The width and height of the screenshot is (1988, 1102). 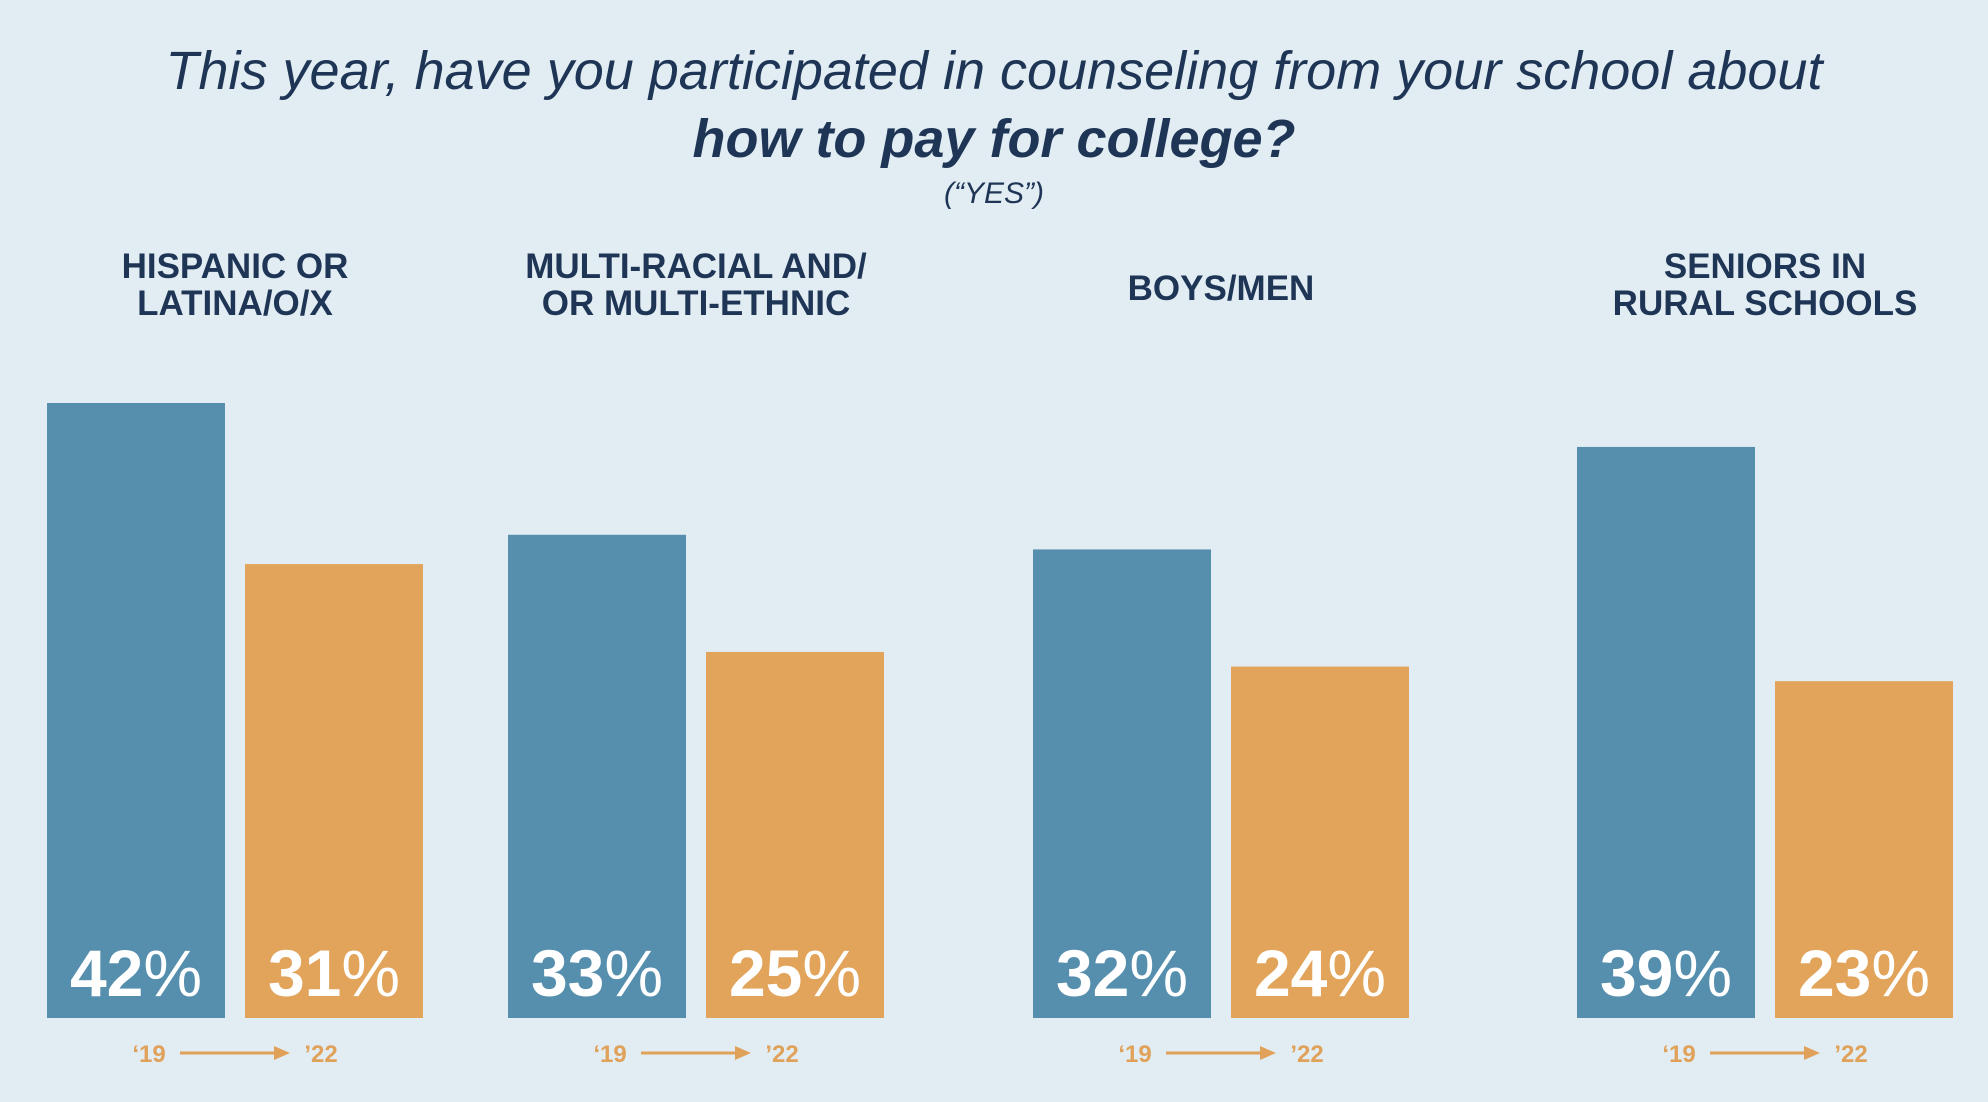 I want to click on category-label-line: LATINA/O/X, so click(x=235, y=303).